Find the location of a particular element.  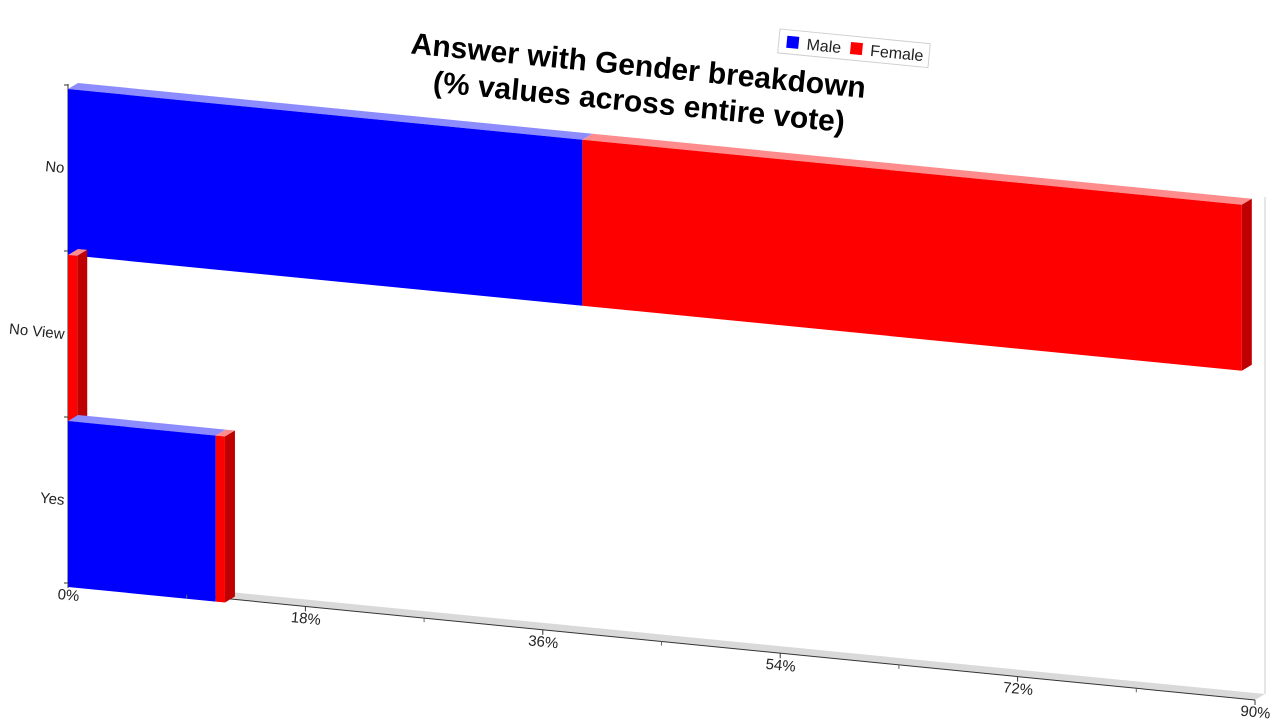

bar-top-no-view-female is located at coordinates (78, 252).